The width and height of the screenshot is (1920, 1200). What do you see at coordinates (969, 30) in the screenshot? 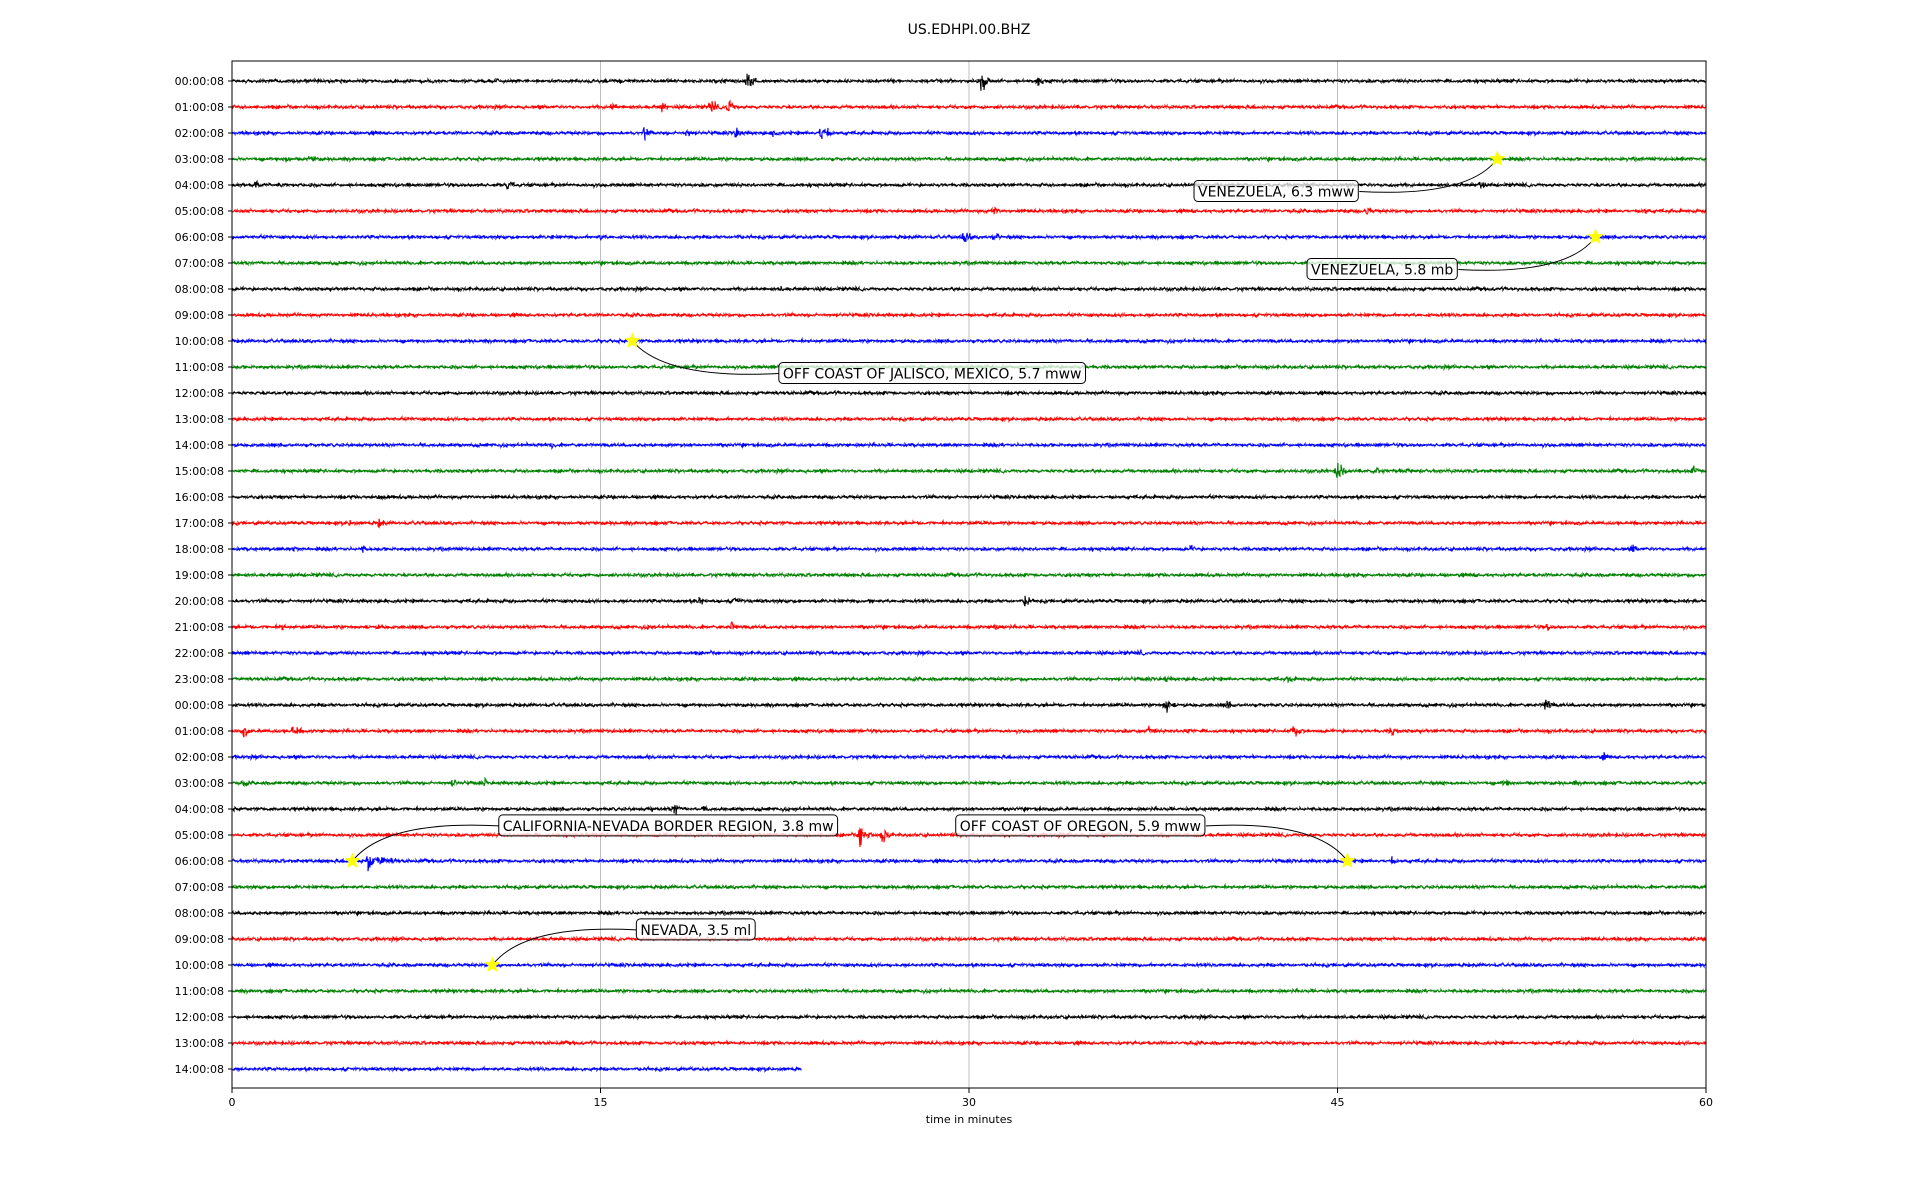
I see `chart-title: US.EDHPI.00.BHZ` at bounding box center [969, 30].